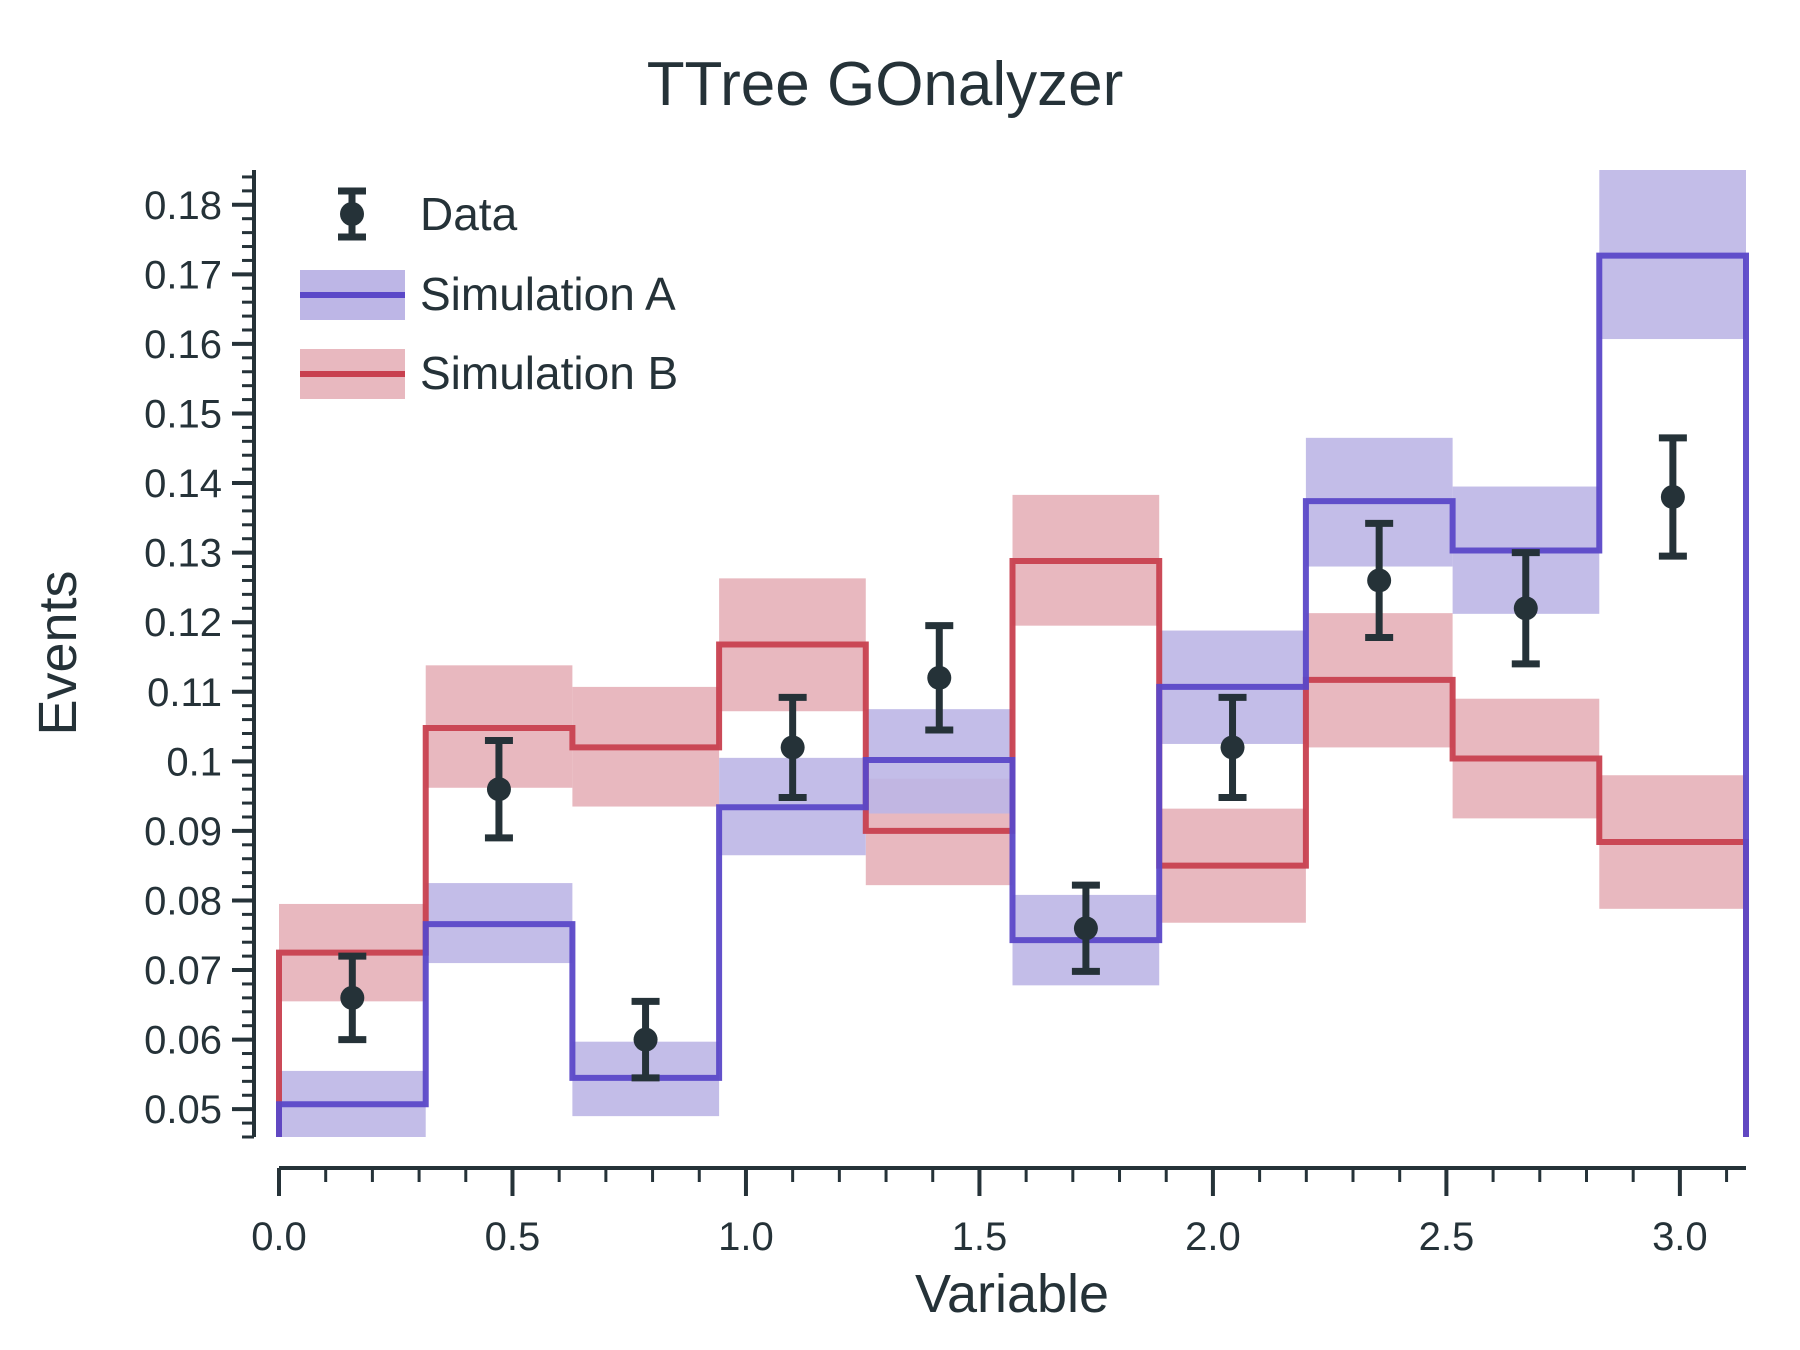  Describe the element at coordinates (279, 1237) in the screenshot. I see `x-tick-label: 0.0` at that location.